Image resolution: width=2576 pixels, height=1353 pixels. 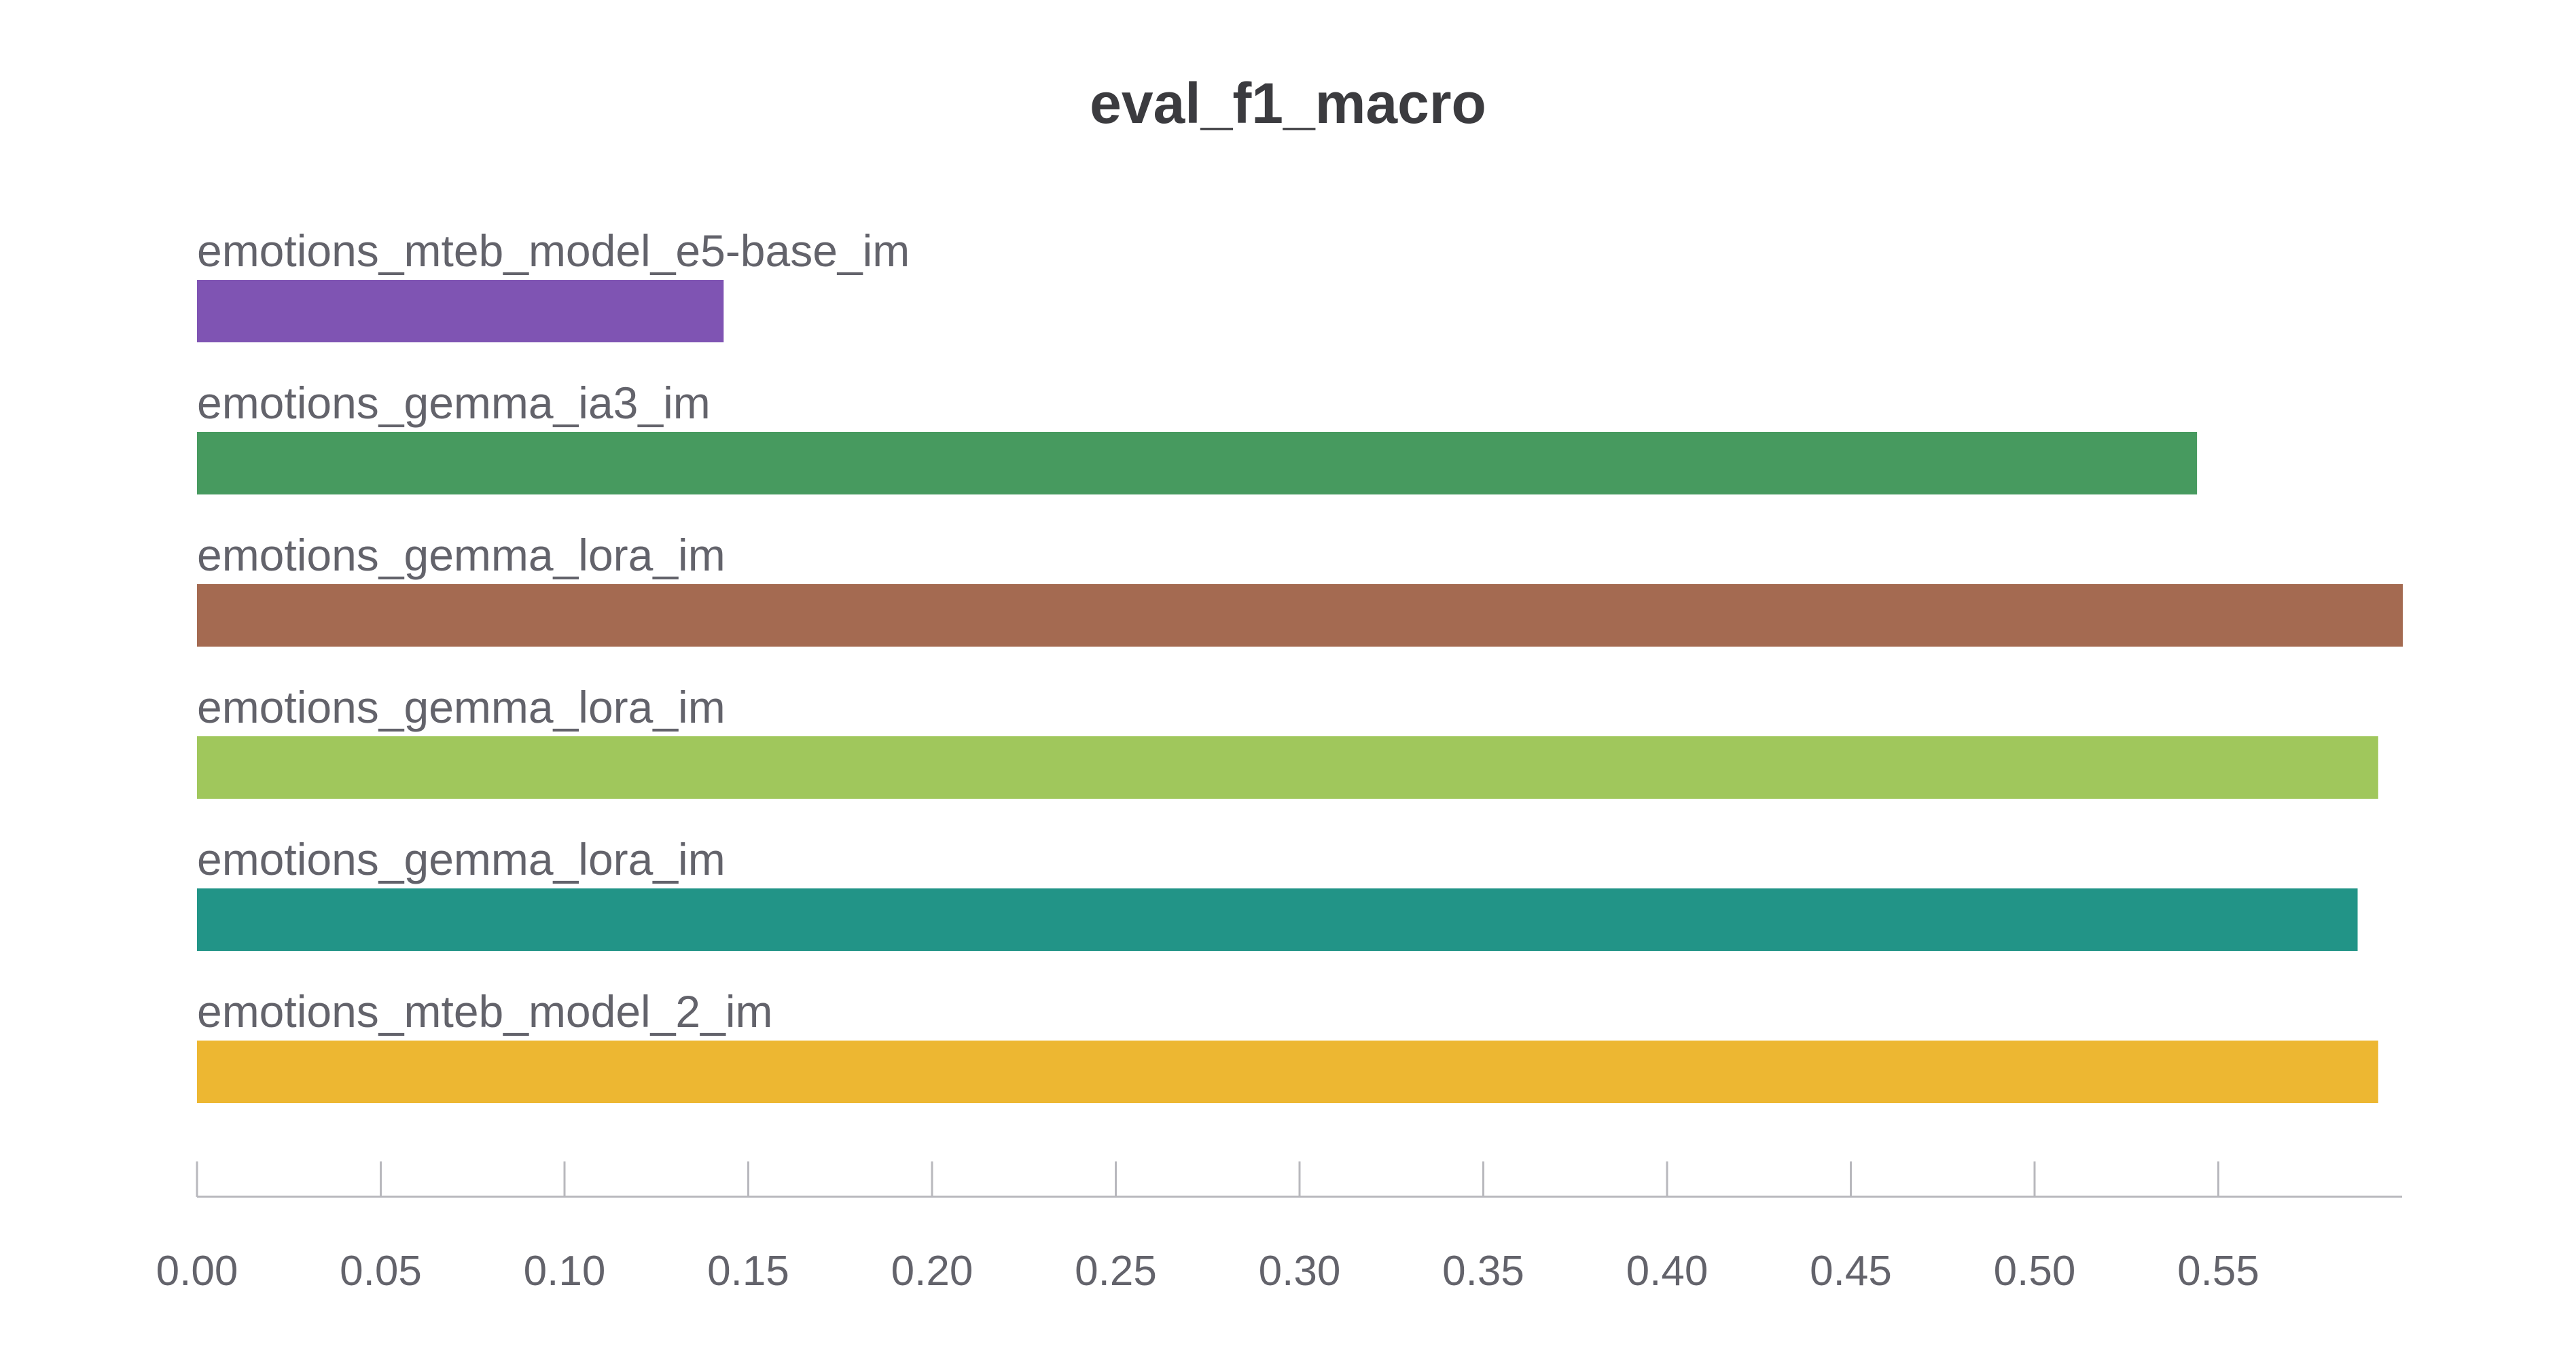 I want to click on x-tick-label: 0.25, so click(x=1116, y=1271).